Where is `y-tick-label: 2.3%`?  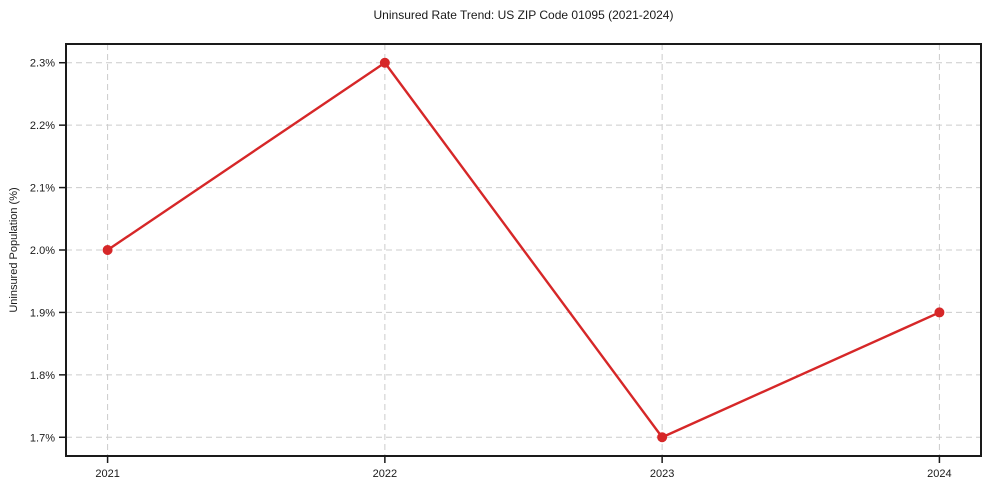 y-tick-label: 2.3% is located at coordinates (42, 64).